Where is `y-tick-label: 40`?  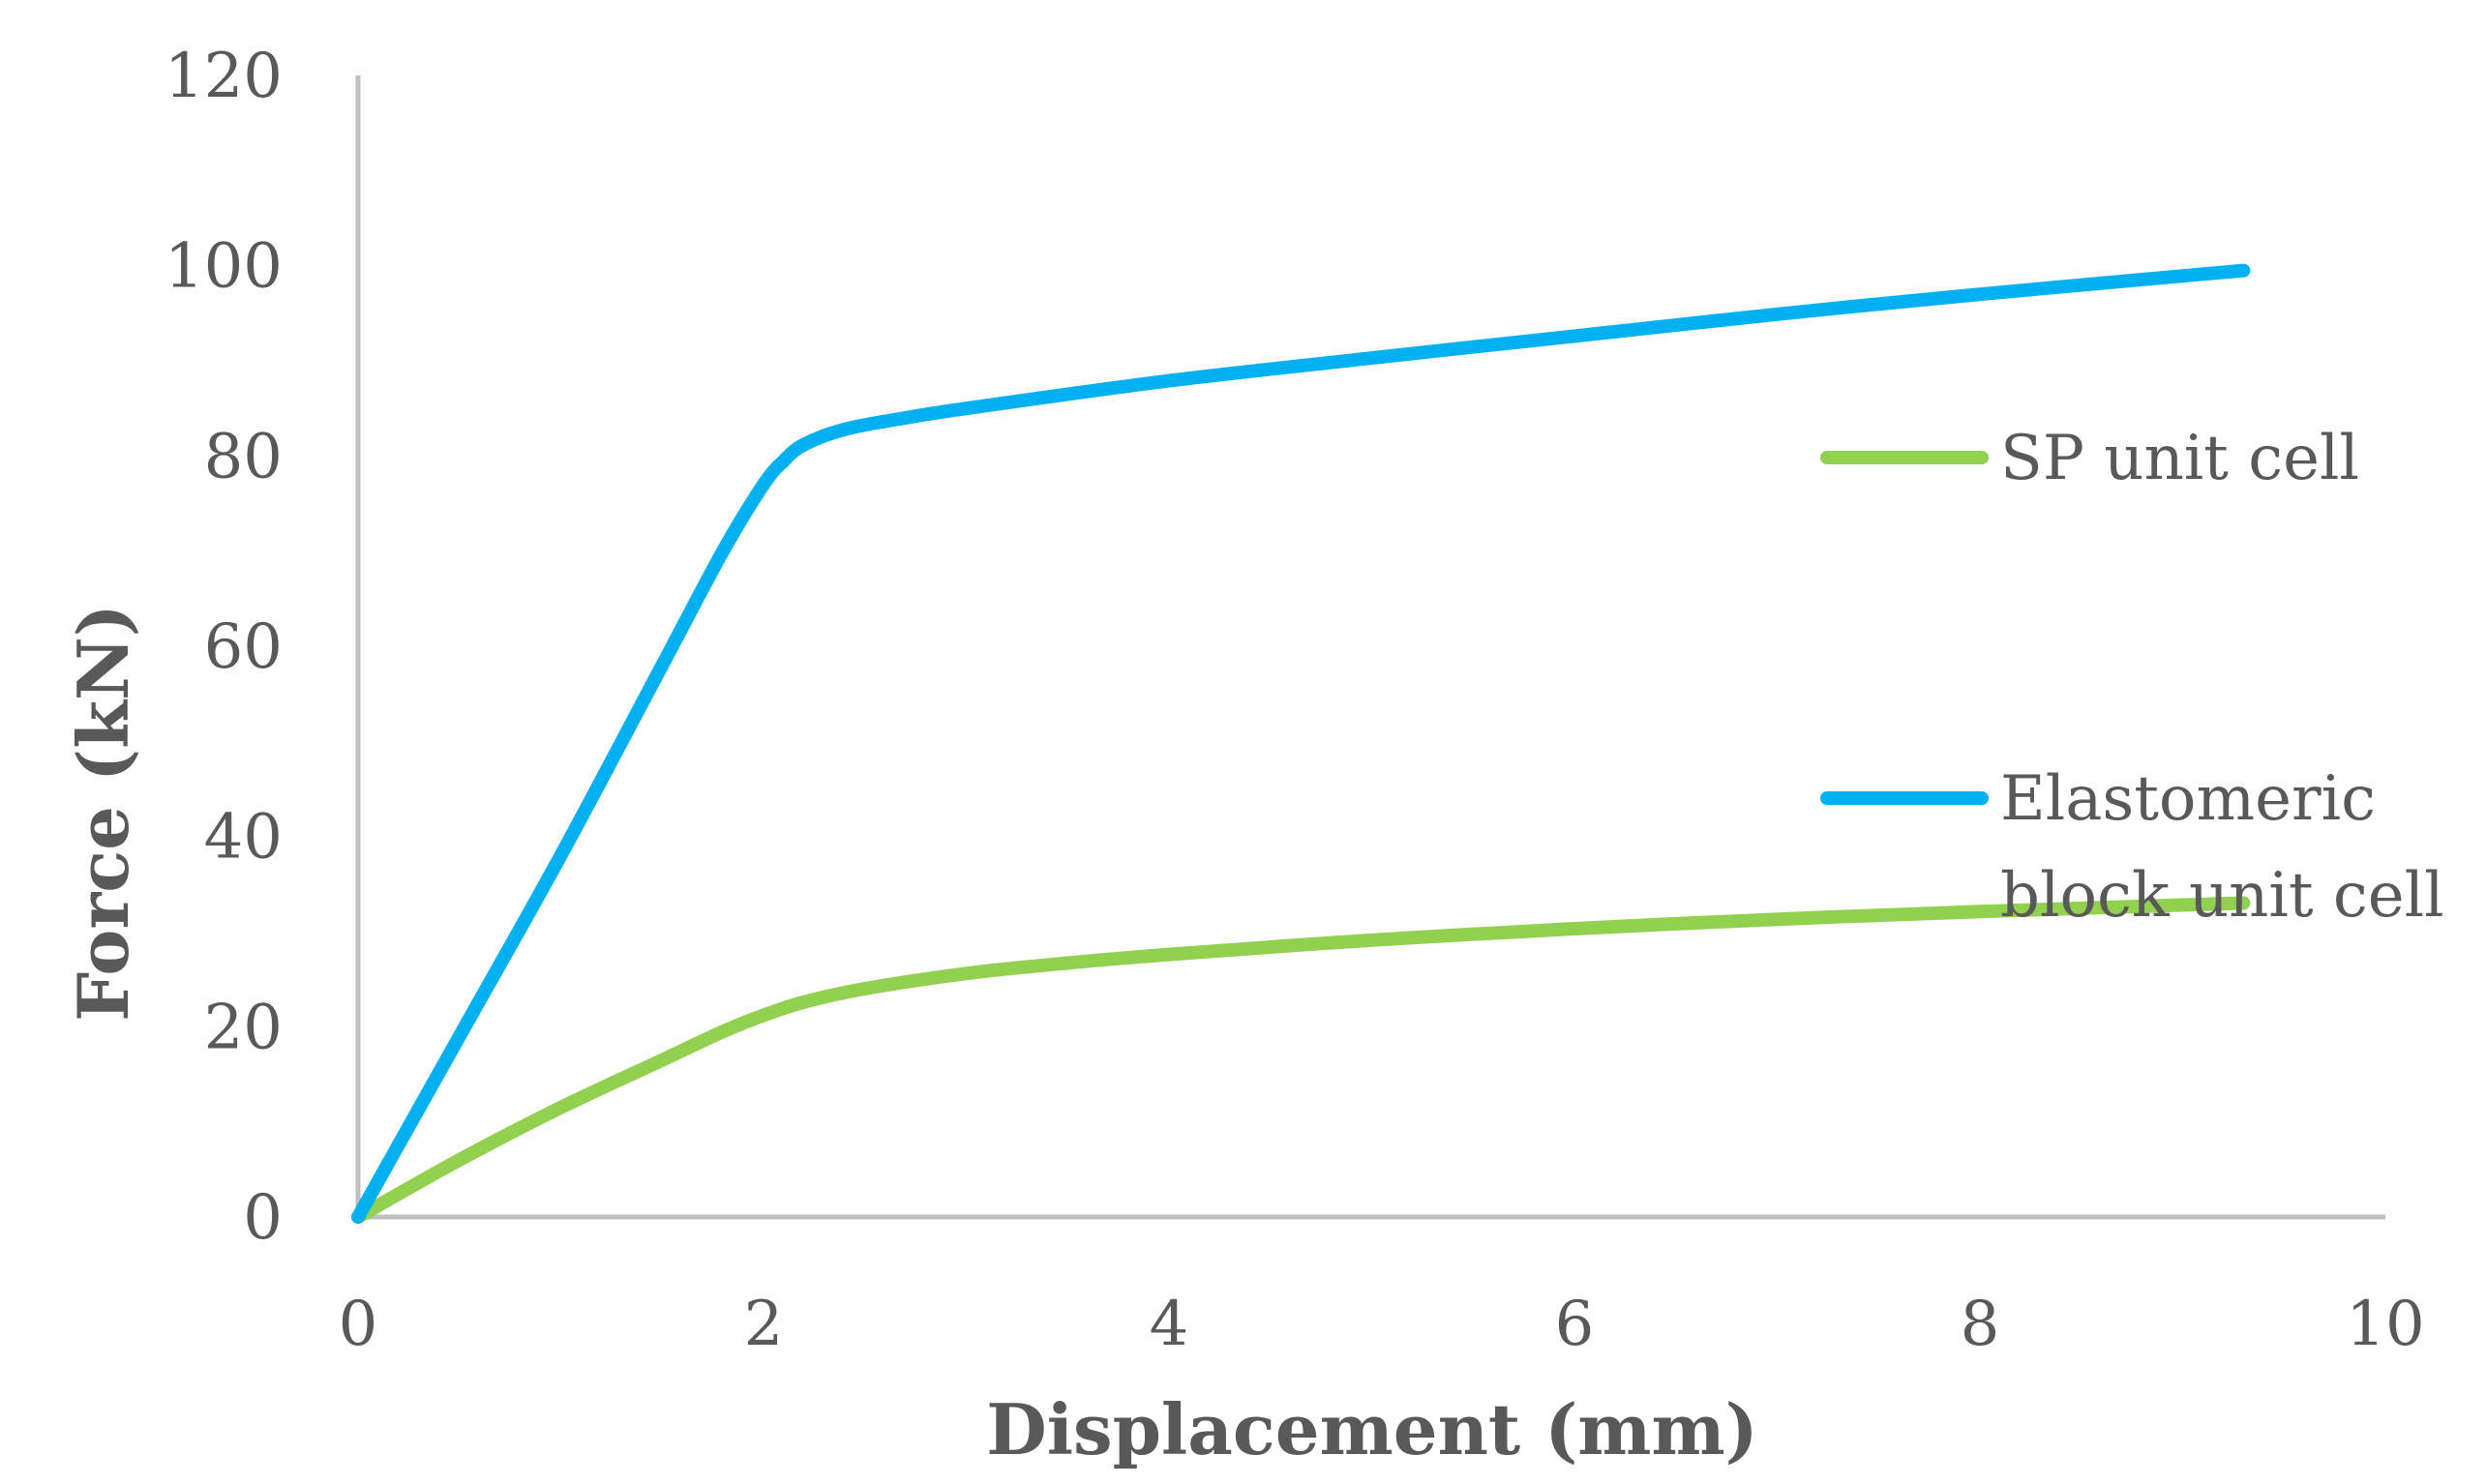
y-tick-label: 40 is located at coordinates (243, 838).